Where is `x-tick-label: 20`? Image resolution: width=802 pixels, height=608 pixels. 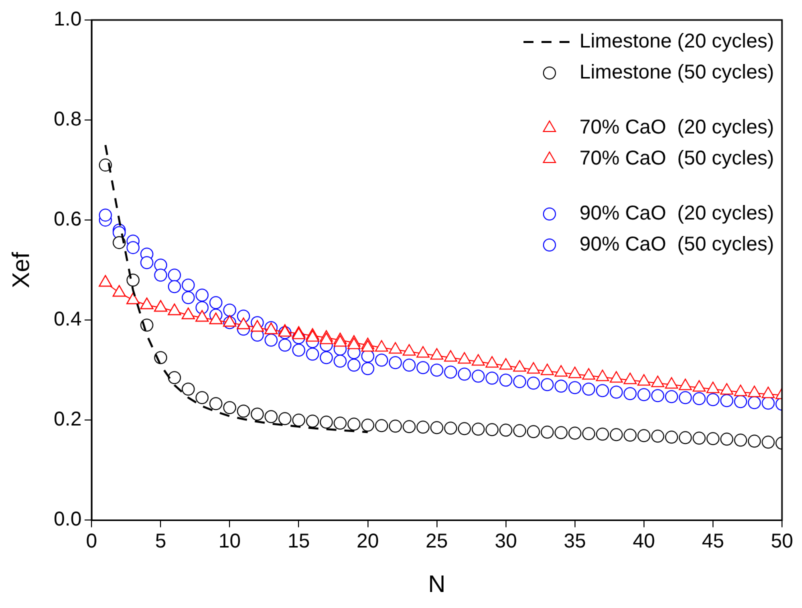 x-tick-label: 20 is located at coordinates (367, 541).